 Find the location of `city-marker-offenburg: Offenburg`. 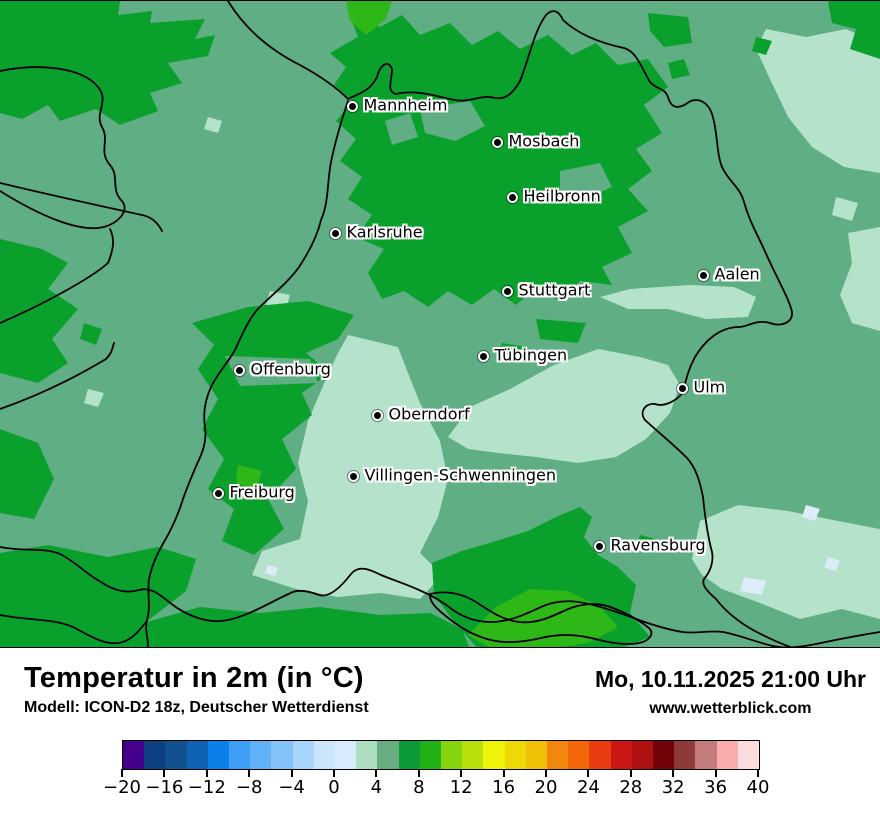

city-marker-offenburg: Offenburg is located at coordinates (282, 369).